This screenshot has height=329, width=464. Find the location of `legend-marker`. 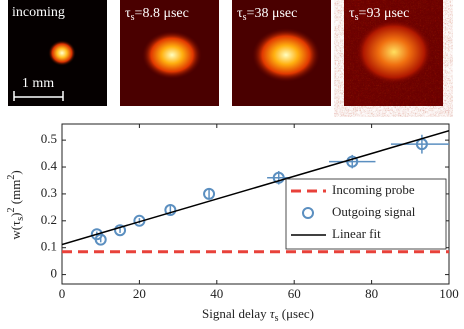

legend-marker is located at coordinates (308, 213).